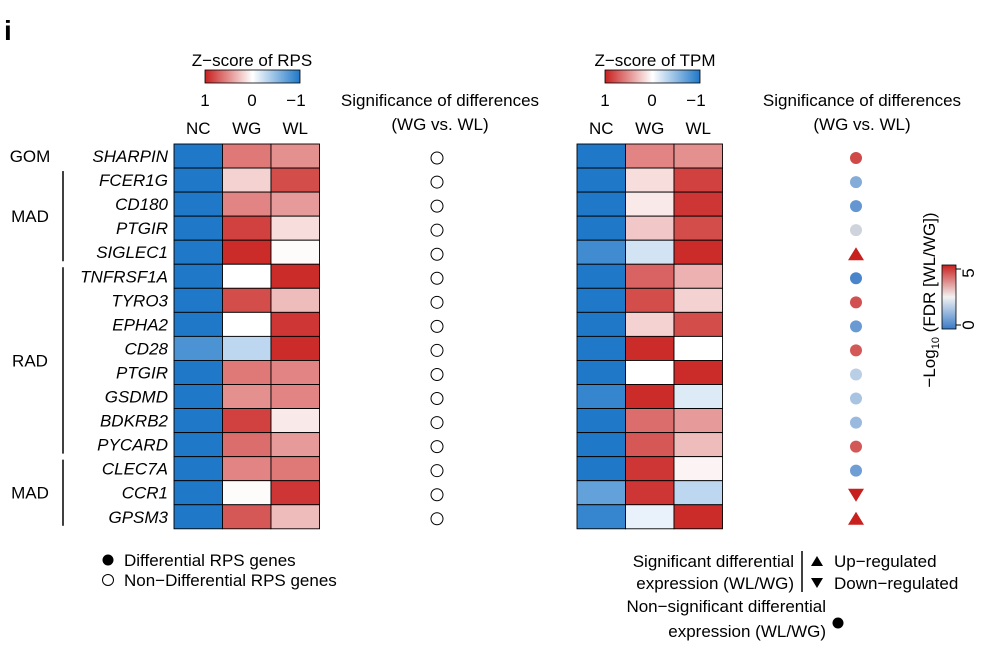 The image size is (992, 671). What do you see at coordinates (140, 324) in the screenshot?
I see `gene-label: EPHA2` at bounding box center [140, 324].